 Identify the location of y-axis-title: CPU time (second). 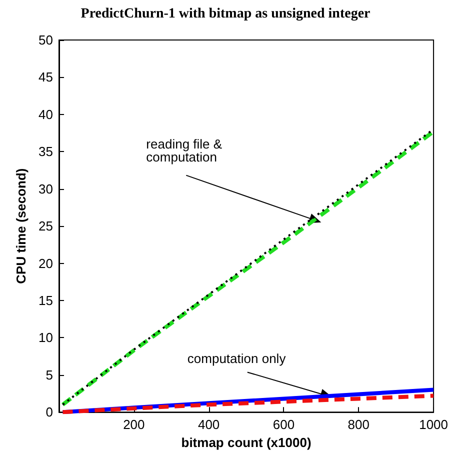
(21, 226).